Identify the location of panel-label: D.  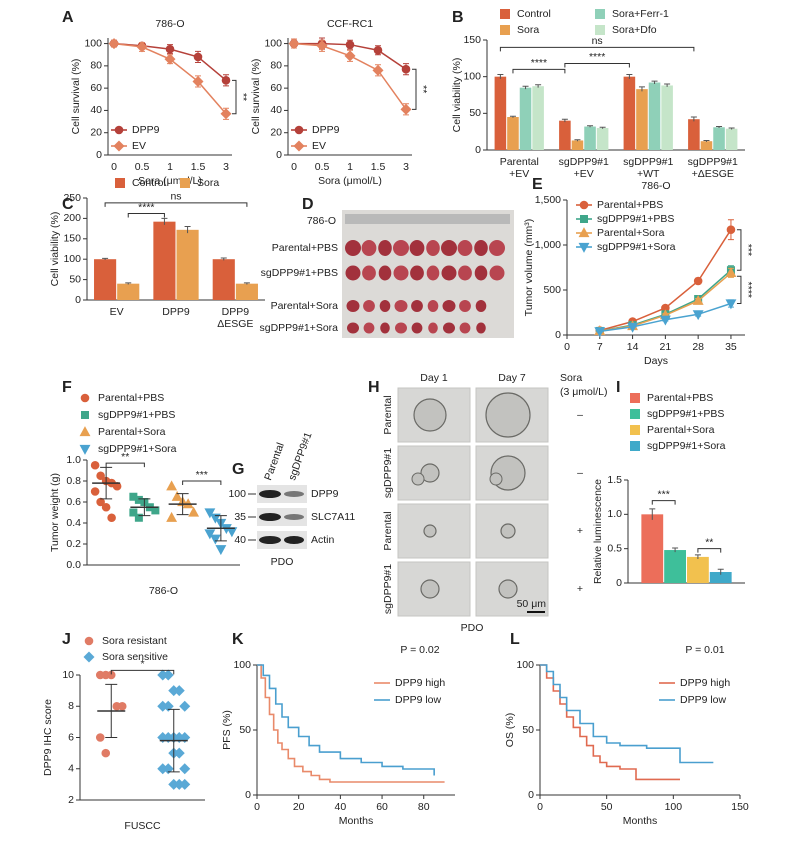
(308, 204).